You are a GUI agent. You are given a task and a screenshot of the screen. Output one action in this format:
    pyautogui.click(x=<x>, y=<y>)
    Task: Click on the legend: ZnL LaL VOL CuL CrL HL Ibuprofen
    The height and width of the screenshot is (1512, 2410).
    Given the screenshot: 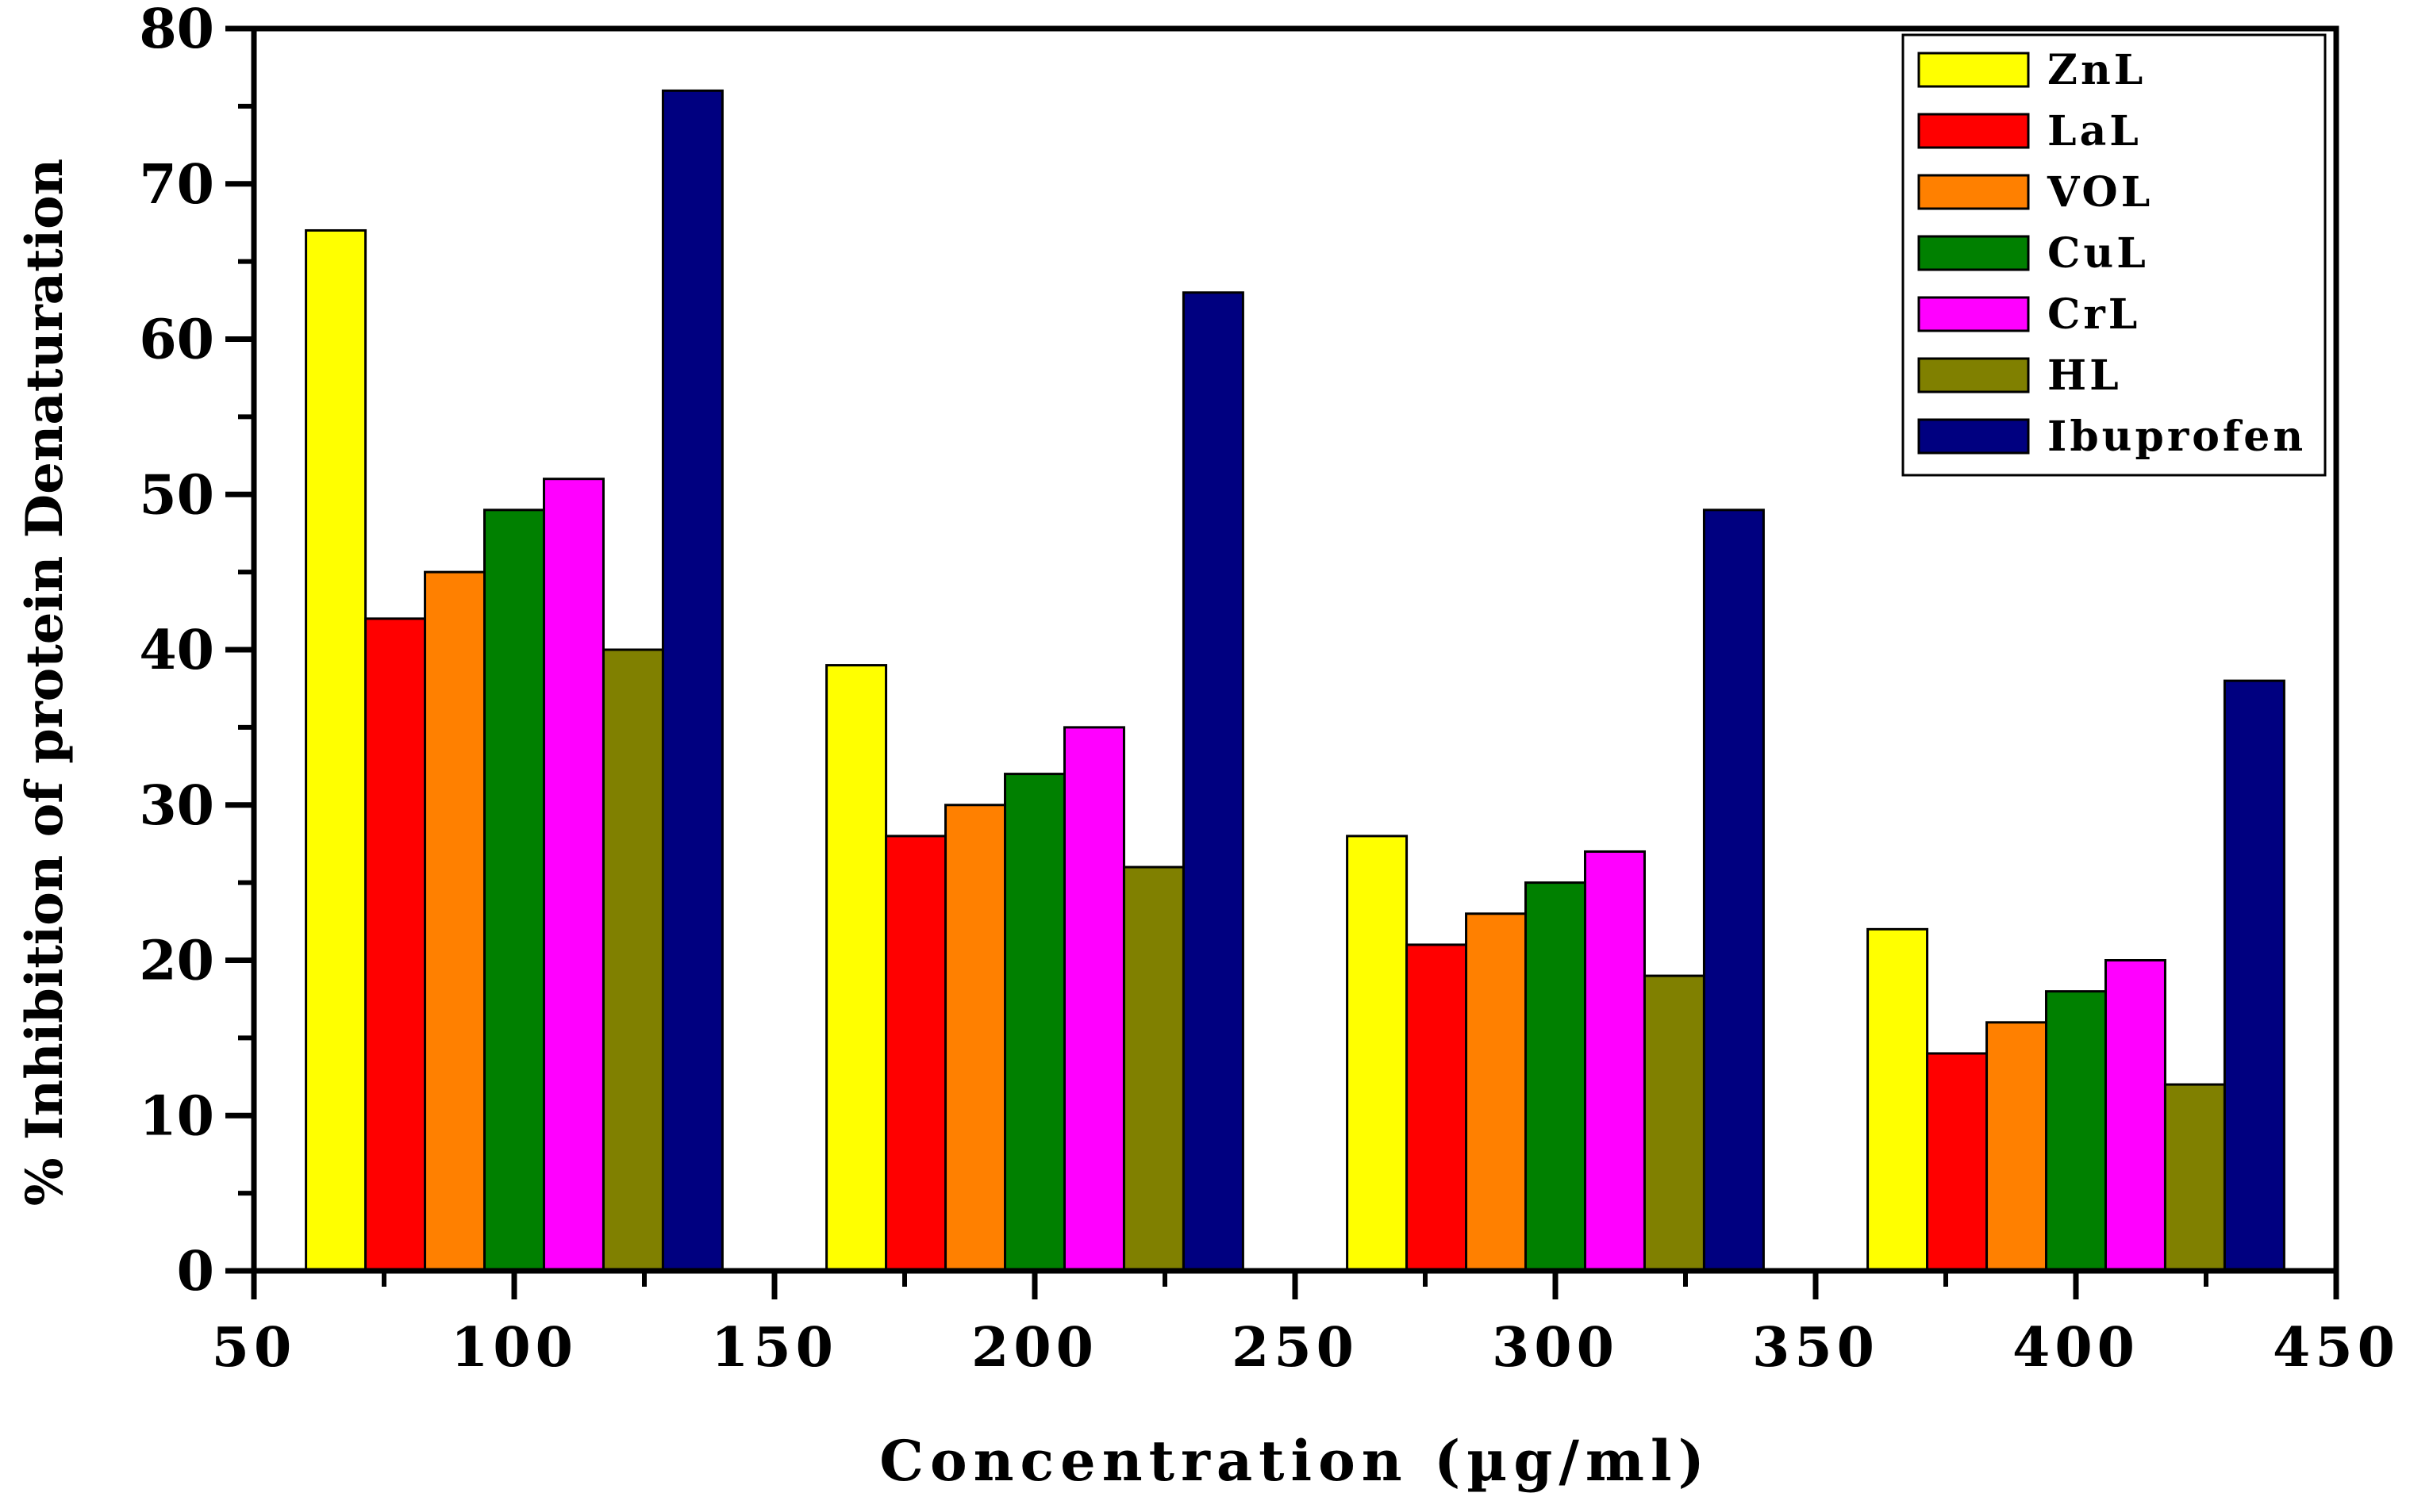 What is the action you would take?
    pyautogui.click(x=2114, y=255)
    